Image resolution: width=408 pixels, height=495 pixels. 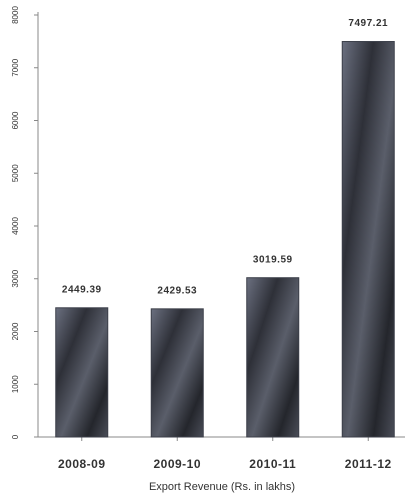 I want to click on y-tick-label: 6000, so click(x=15, y=120).